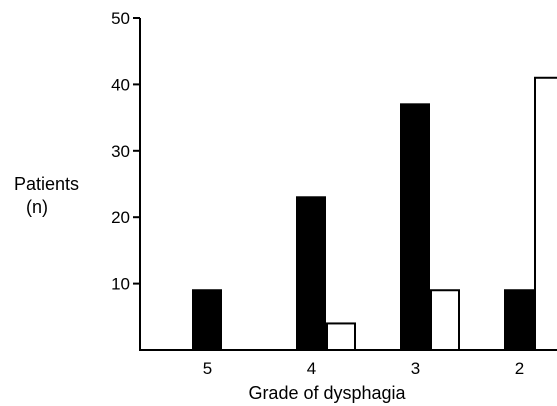 The width and height of the screenshot is (557, 406). I want to click on y-tick-label: 50, so click(120, 18).